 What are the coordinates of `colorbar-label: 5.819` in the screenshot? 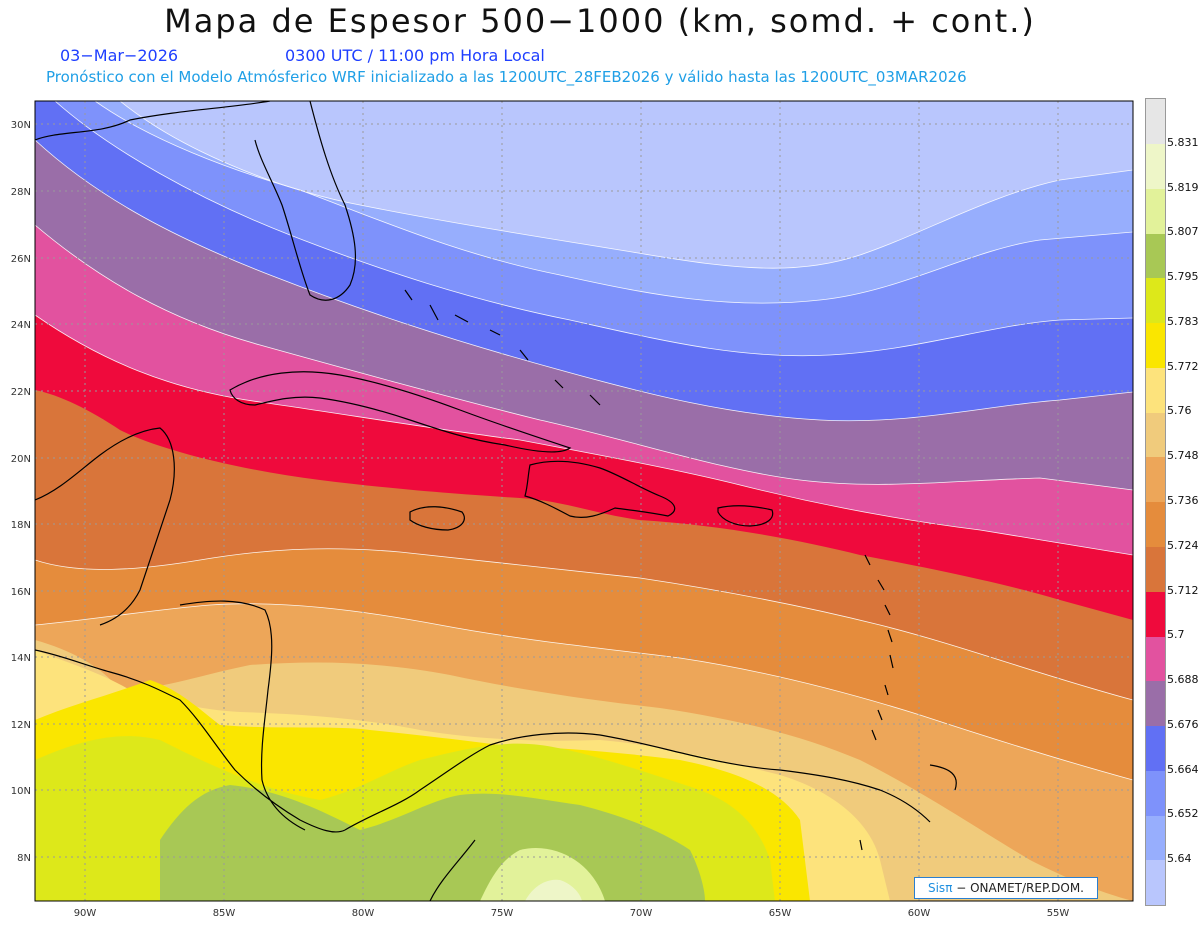 It's located at (1183, 187).